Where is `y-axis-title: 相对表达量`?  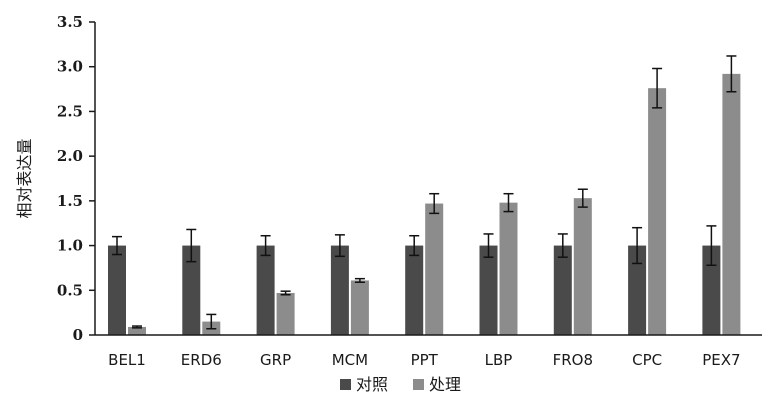 y-axis-title: 相对表达量 is located at coordinates (24, 178).